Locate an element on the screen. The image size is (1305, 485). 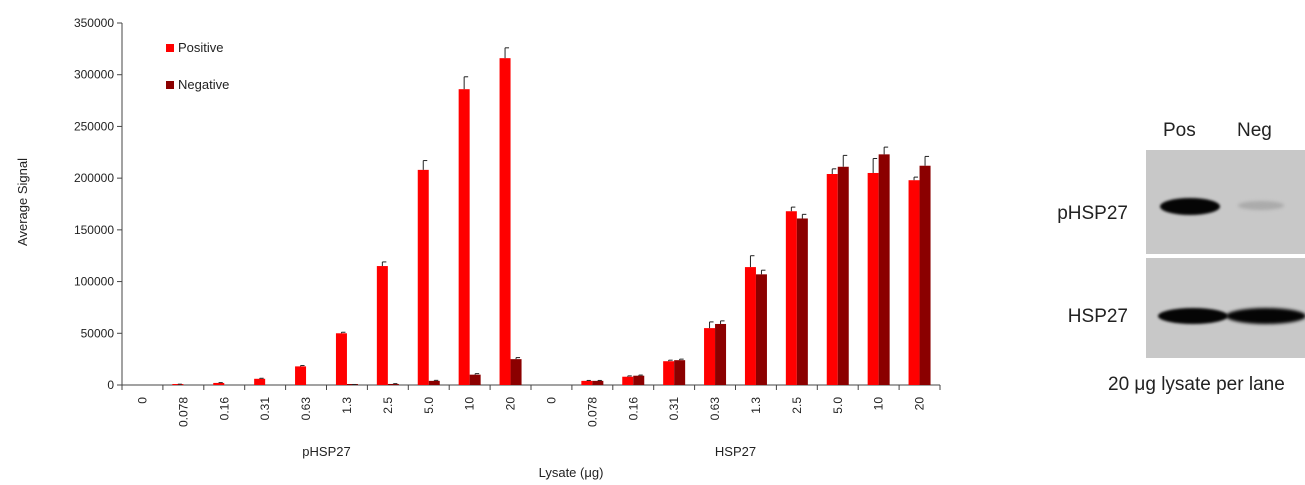
blot-panel-hsp27 is located at coordinates (1225, 308).